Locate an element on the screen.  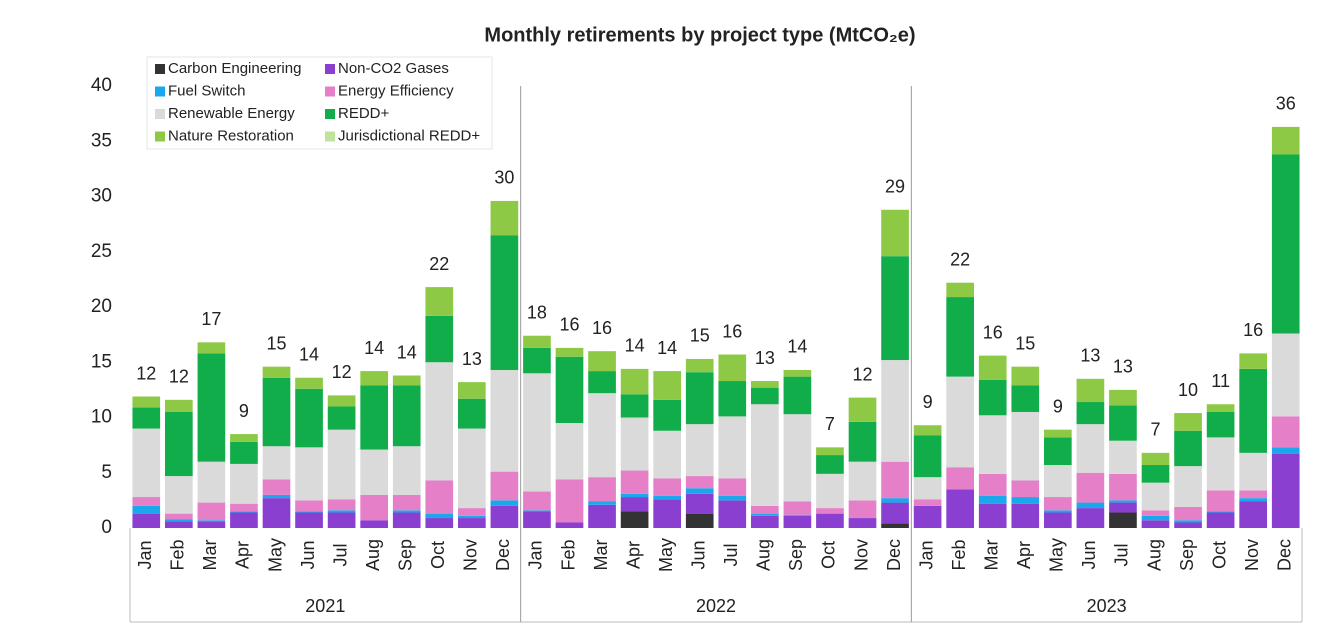
x-group-label: 2021 is located at coordinates (325, 606).